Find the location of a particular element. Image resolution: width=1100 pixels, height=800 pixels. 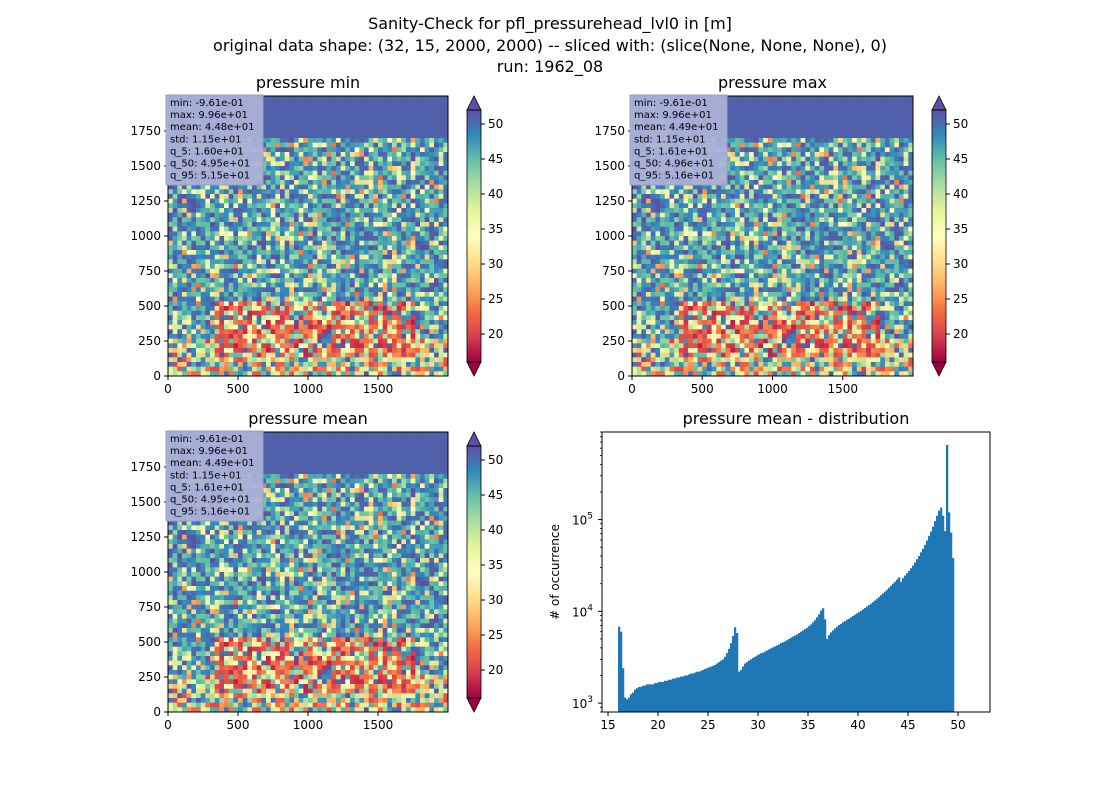

colorbar-tick-label: 50 is located at coordinates (495, 460).